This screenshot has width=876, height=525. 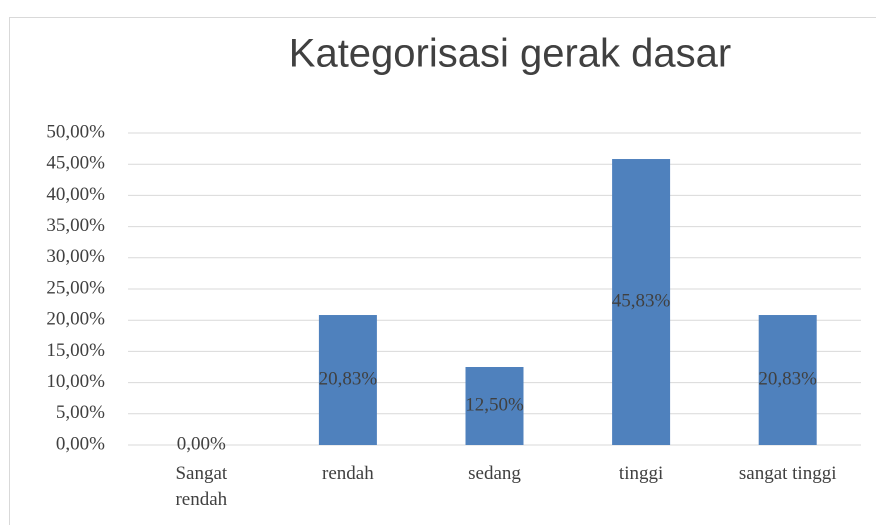 I want to click on y-tick-label: 5,00%, so click(x=80, y=412).